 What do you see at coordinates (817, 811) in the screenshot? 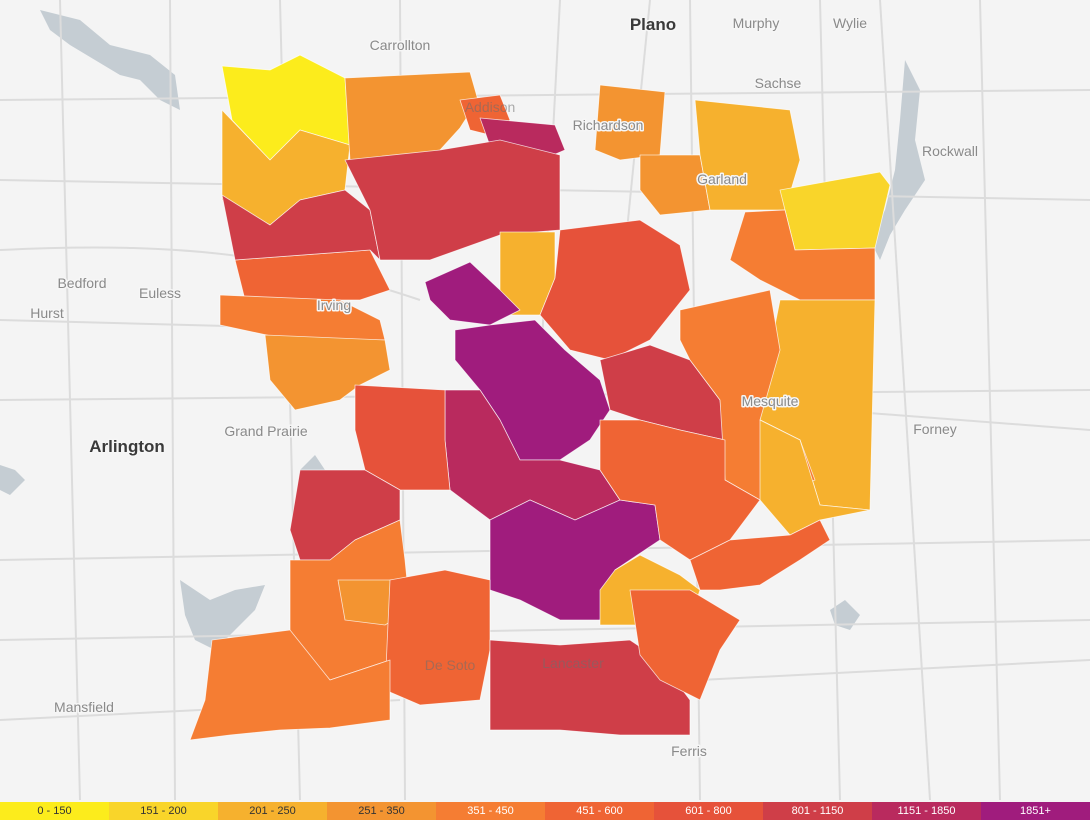
I see `legend-bin: 801 - 1150` at bounding box center [817, 811].